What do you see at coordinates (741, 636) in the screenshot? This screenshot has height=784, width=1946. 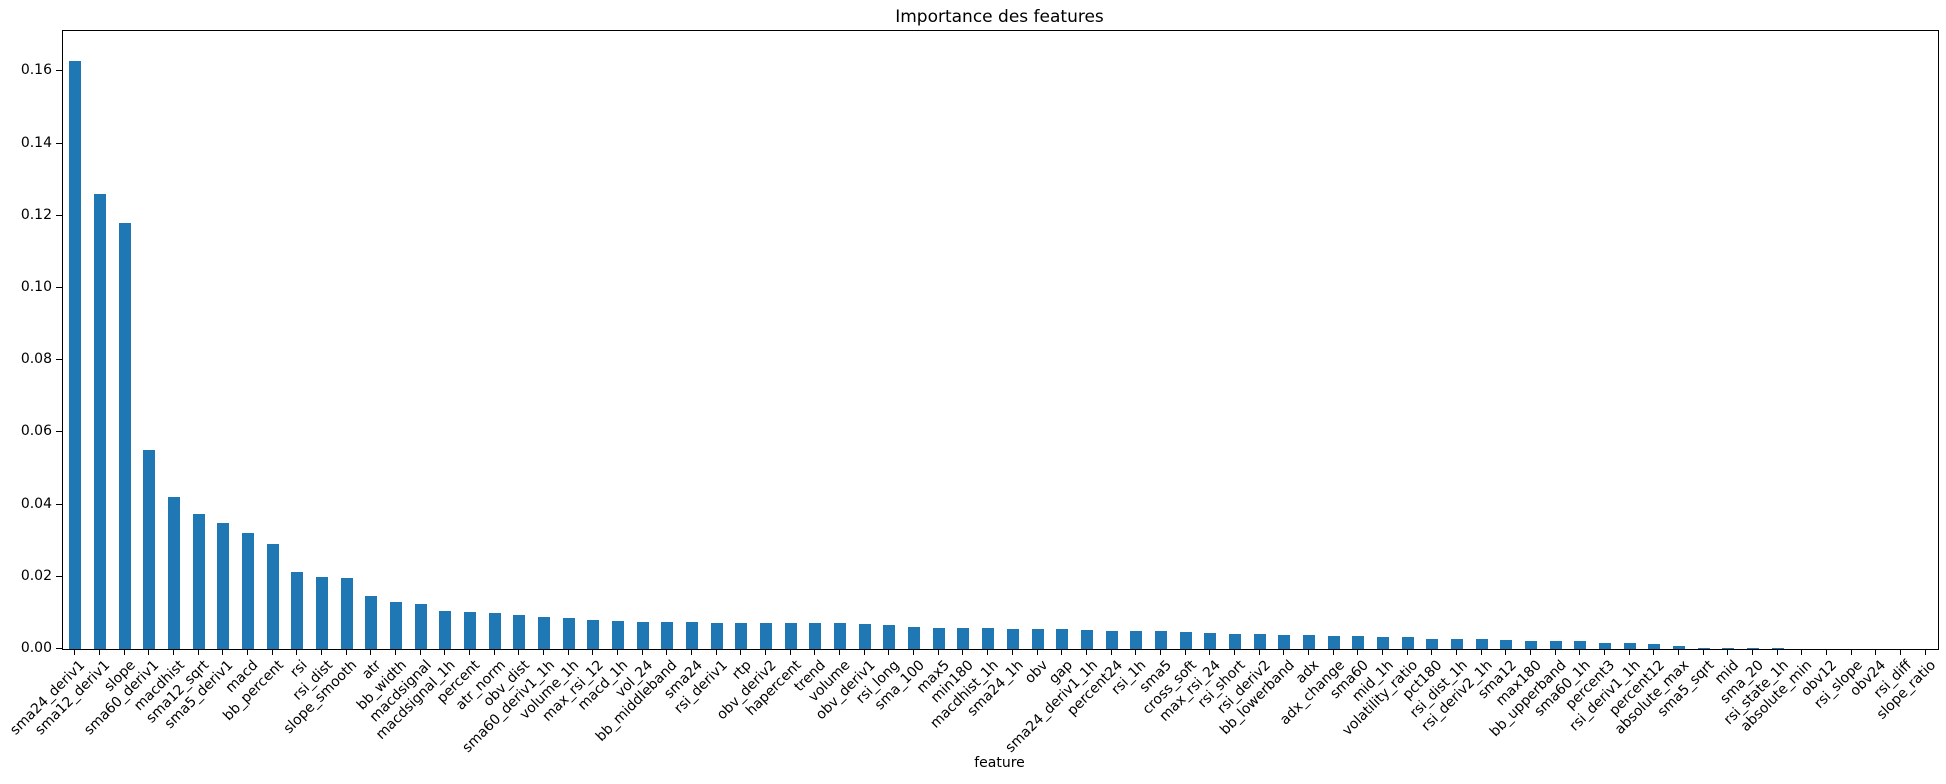 I see `bar-rtp` at bounding box center [741, 636].